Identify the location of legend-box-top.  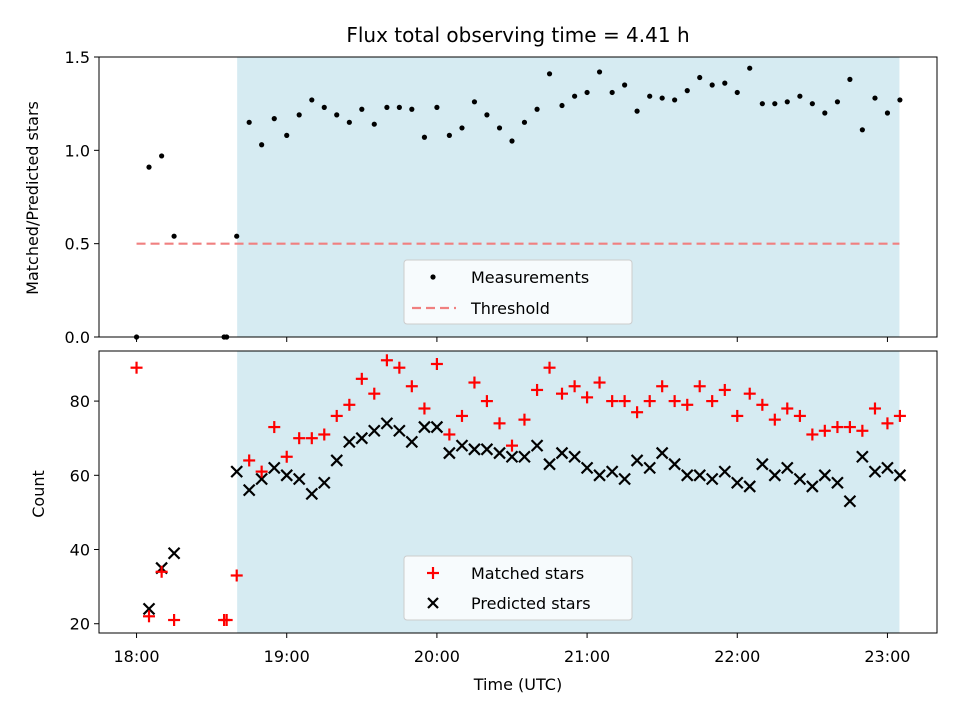
(518, 292).